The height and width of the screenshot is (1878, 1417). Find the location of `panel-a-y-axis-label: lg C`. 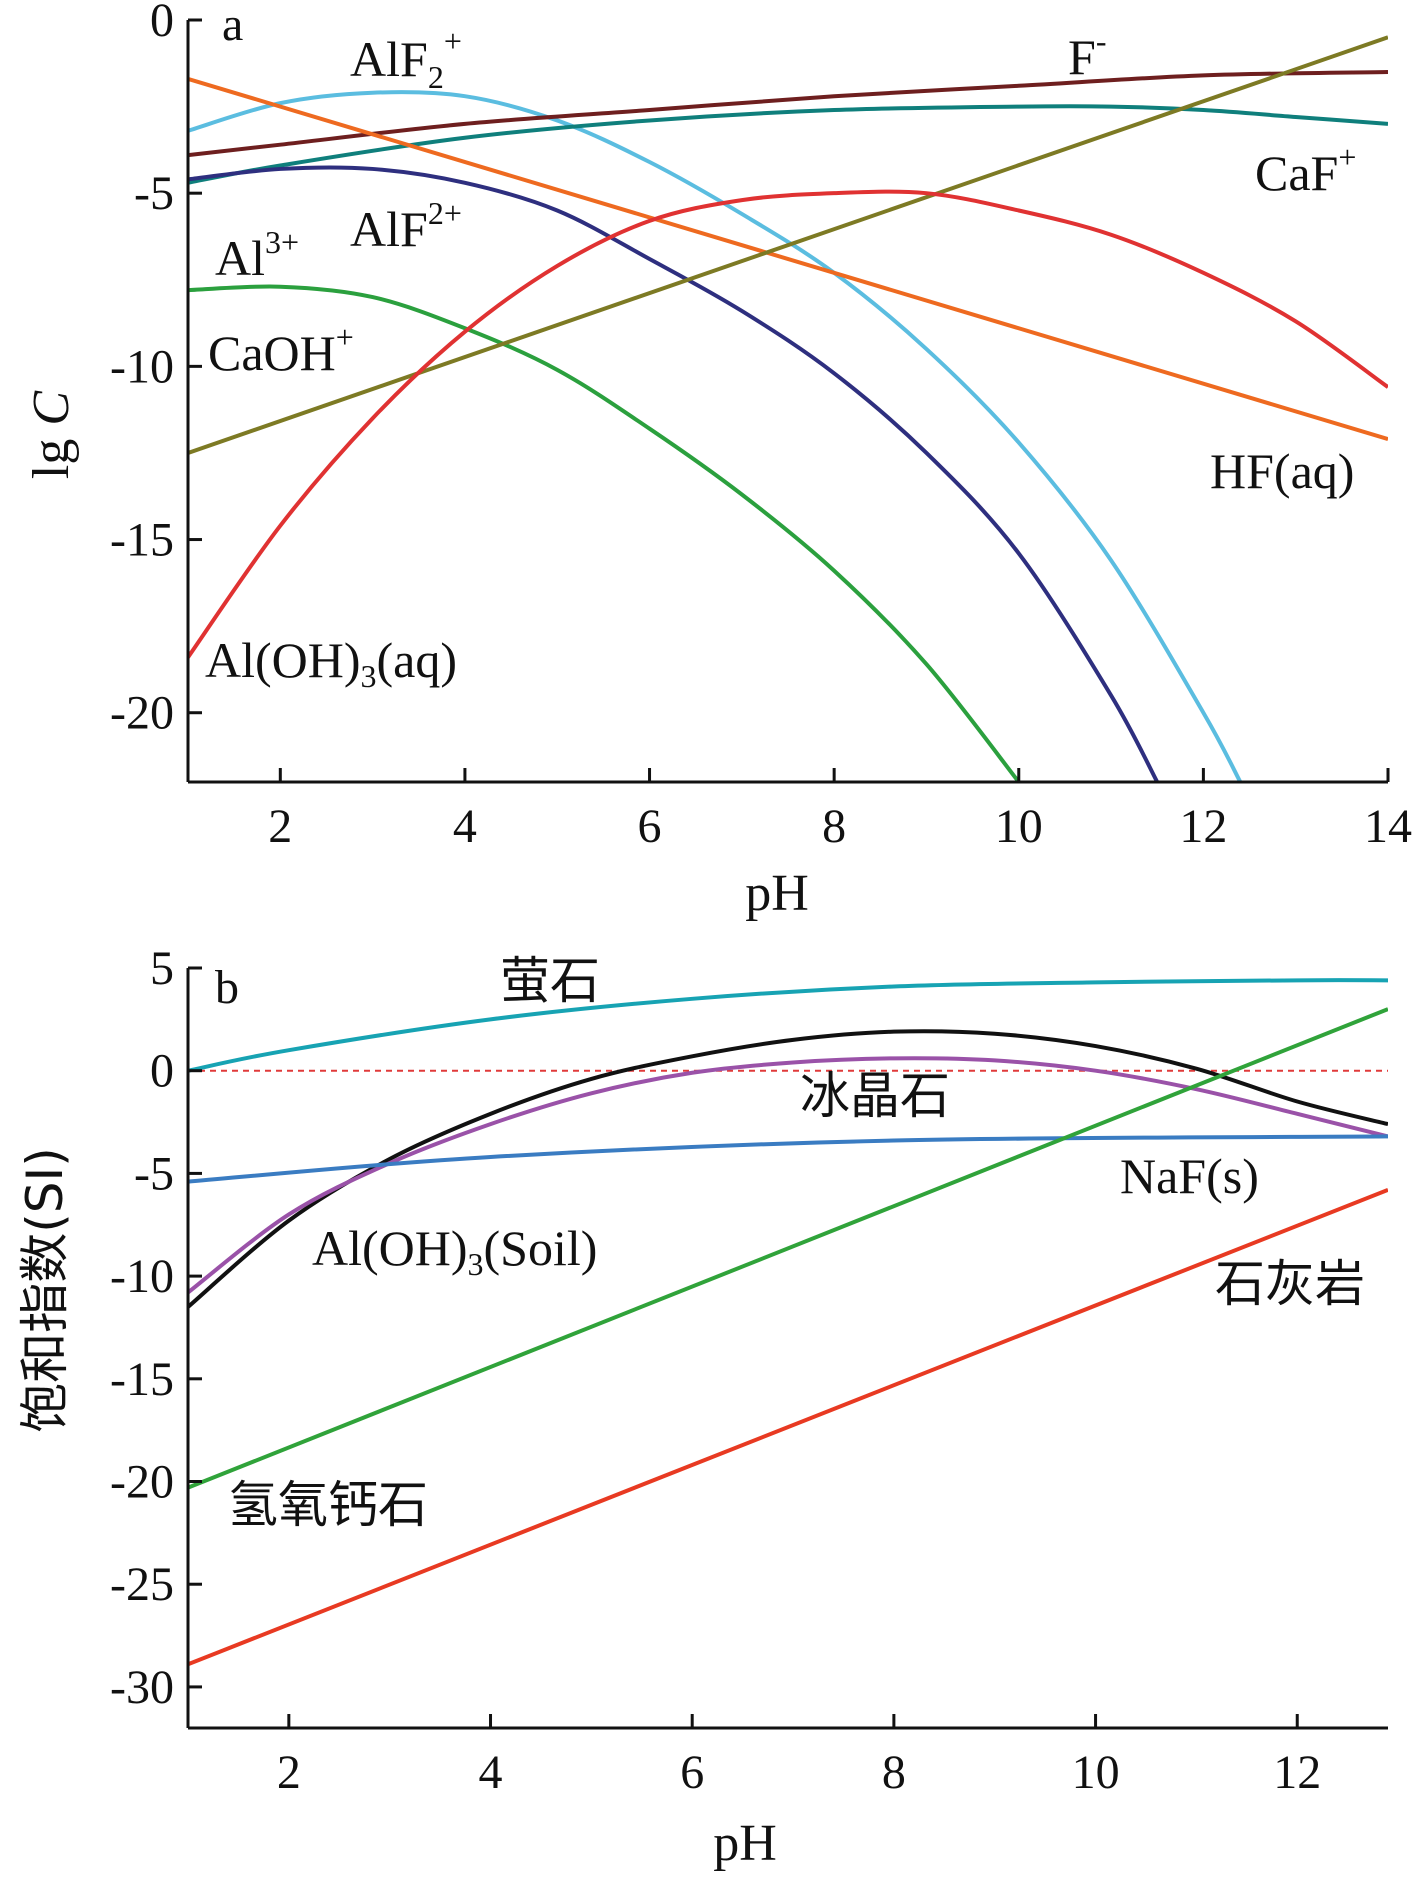

panel-a-y-axis-label: lg C is located at coordinates (51, 434).